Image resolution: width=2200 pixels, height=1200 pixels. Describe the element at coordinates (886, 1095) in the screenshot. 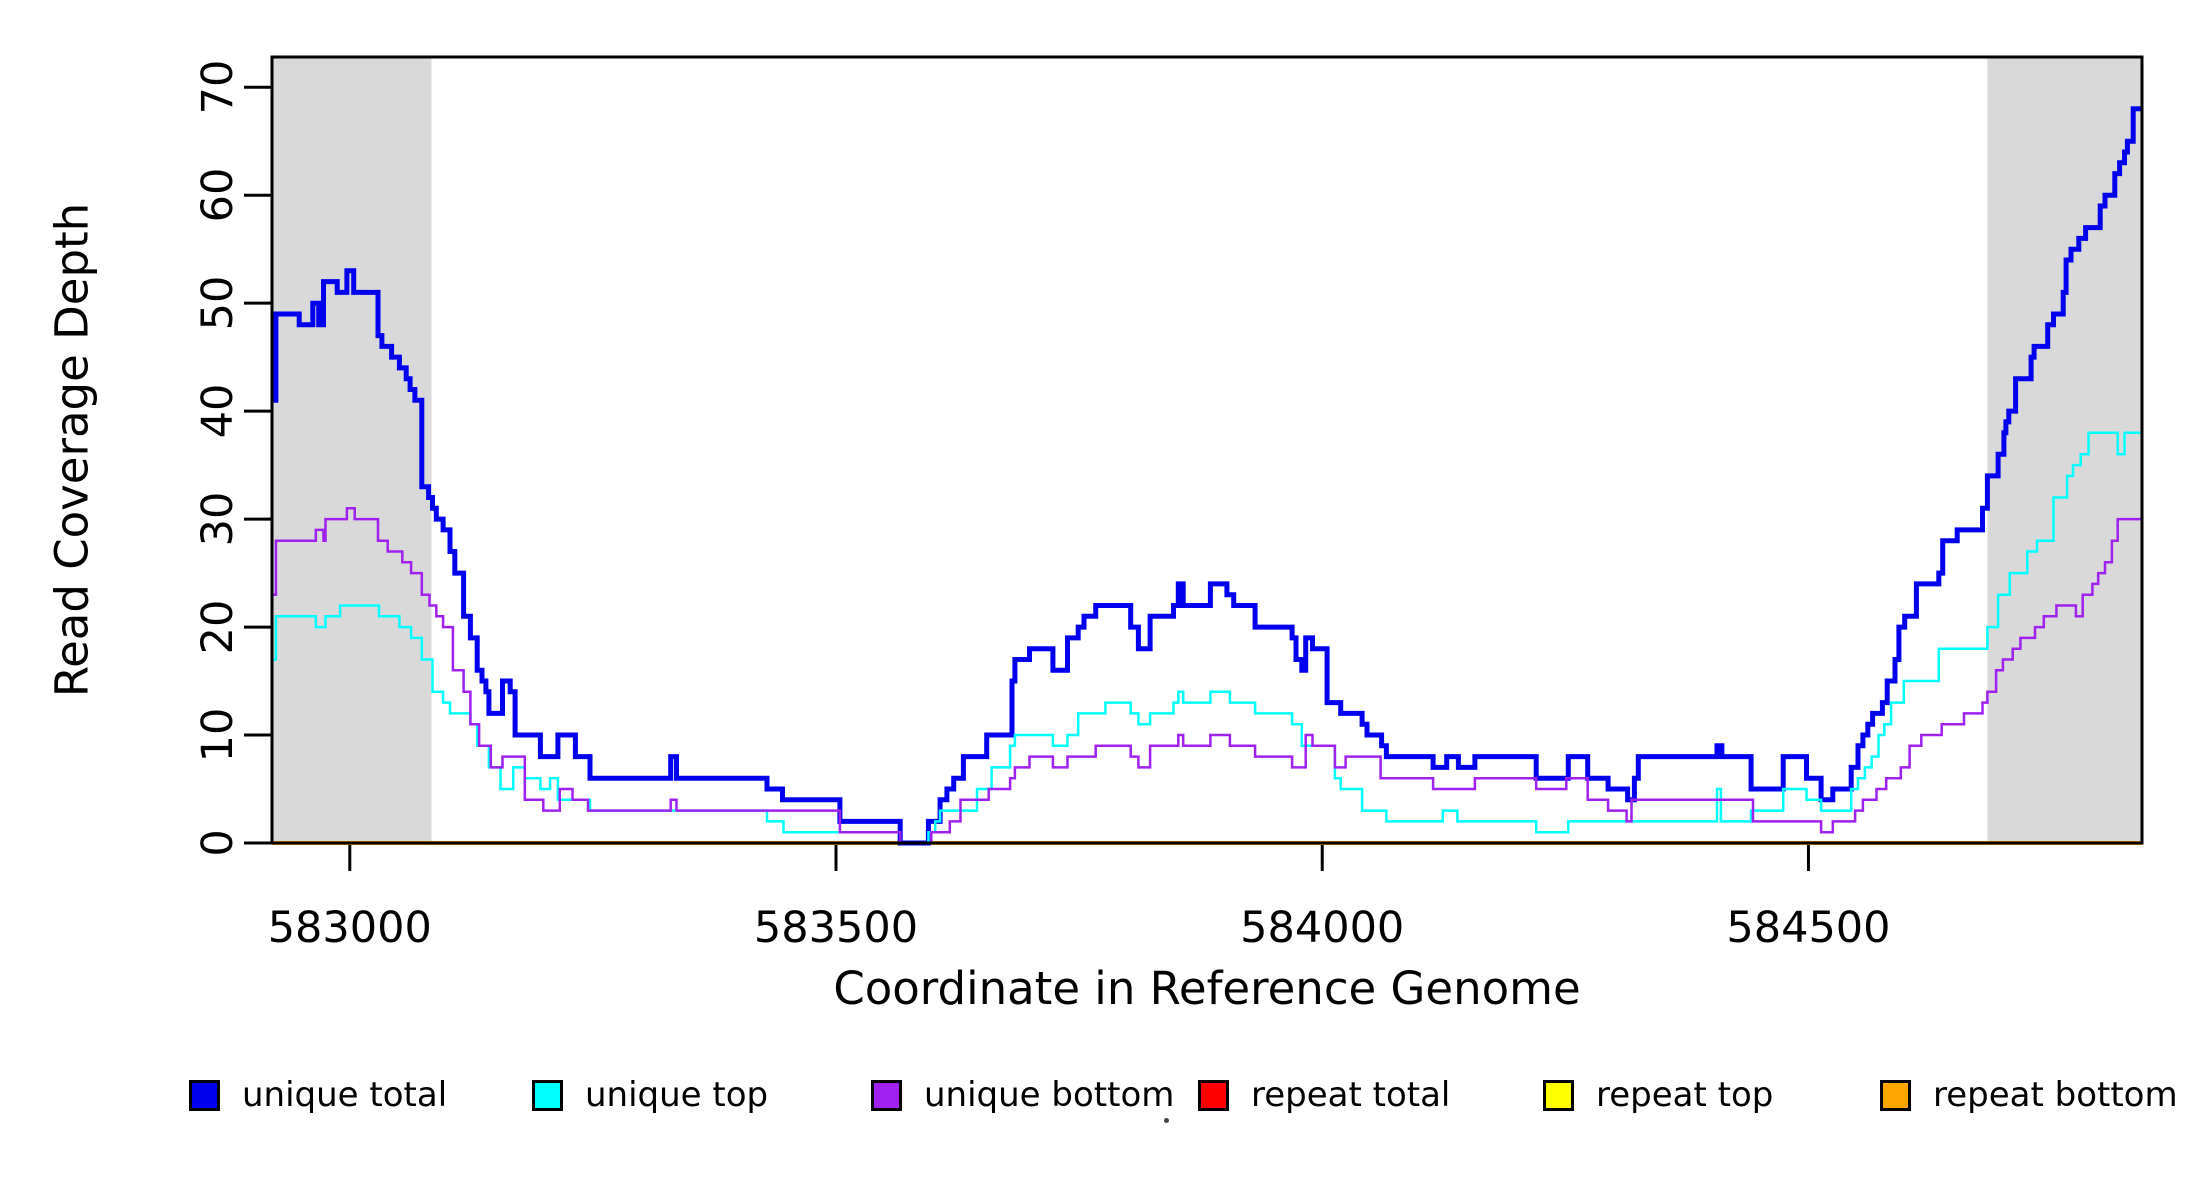

I see `legend-swatch-unique-bottom` at that location.